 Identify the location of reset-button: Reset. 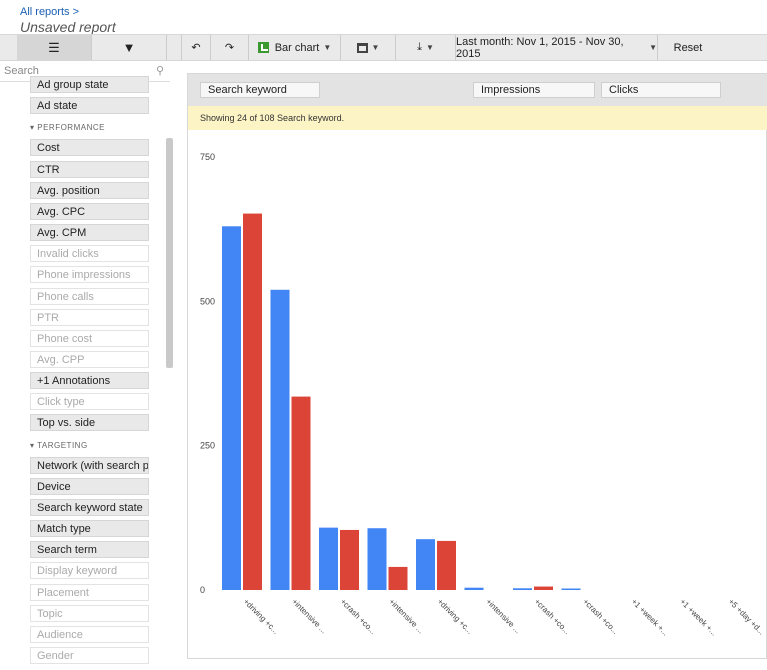
(688, 47).